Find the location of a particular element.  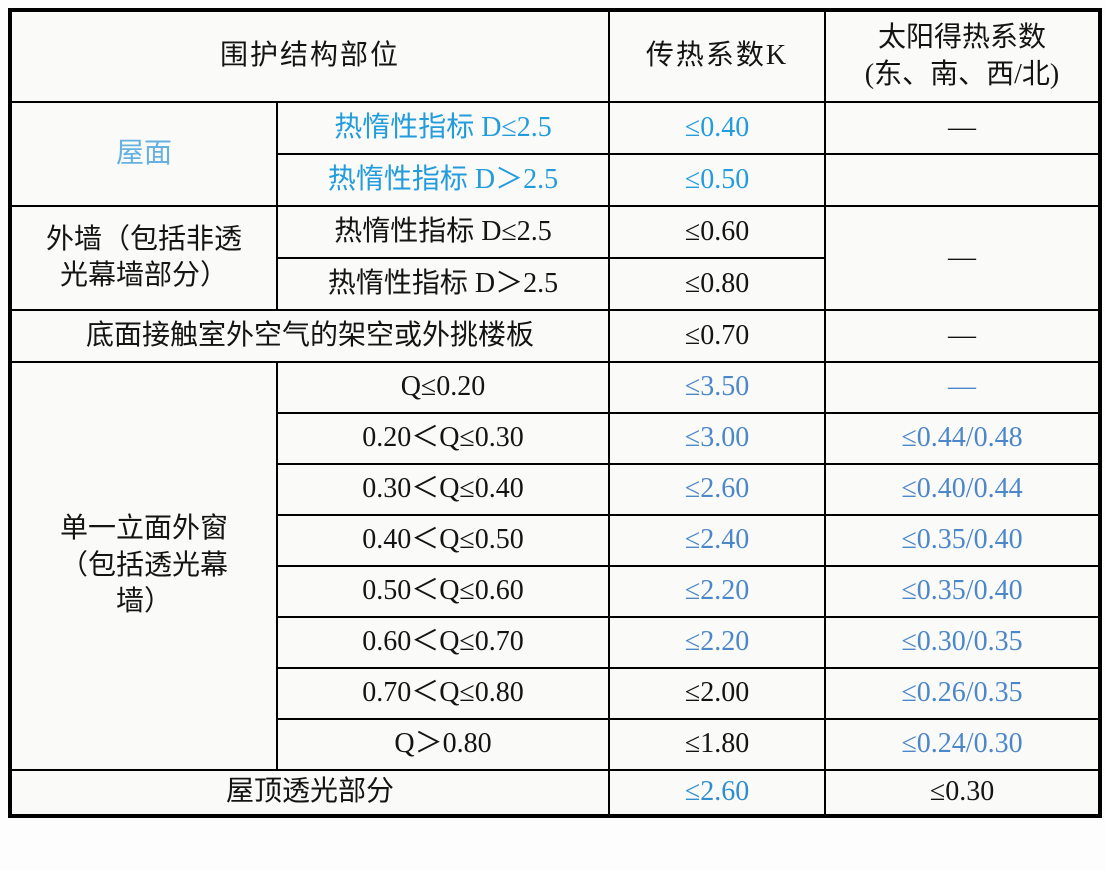

window-row-1-k: ≤3.50 is located at coordinates (717, 387).